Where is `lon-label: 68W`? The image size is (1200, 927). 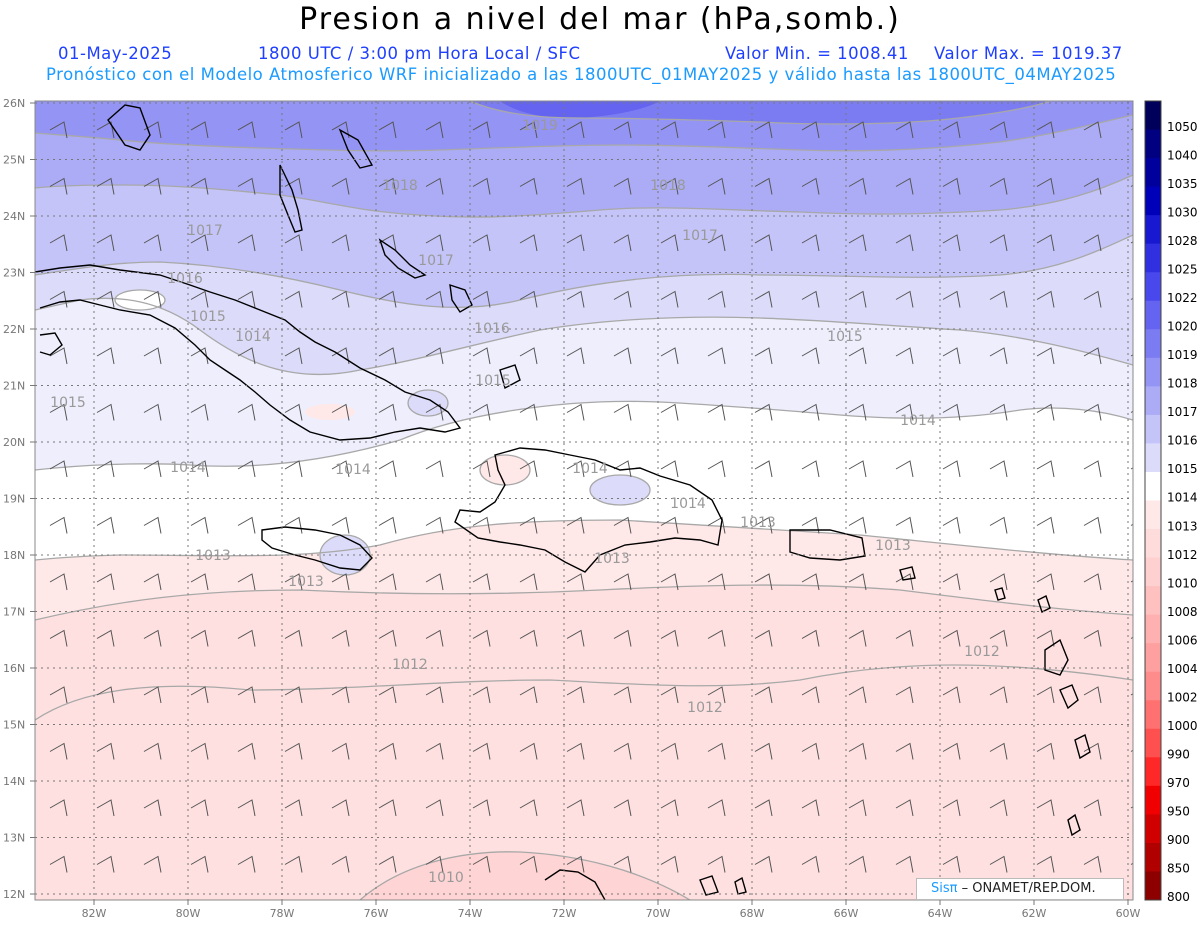
lon-label: 68W is located at coordinates (752, 913).